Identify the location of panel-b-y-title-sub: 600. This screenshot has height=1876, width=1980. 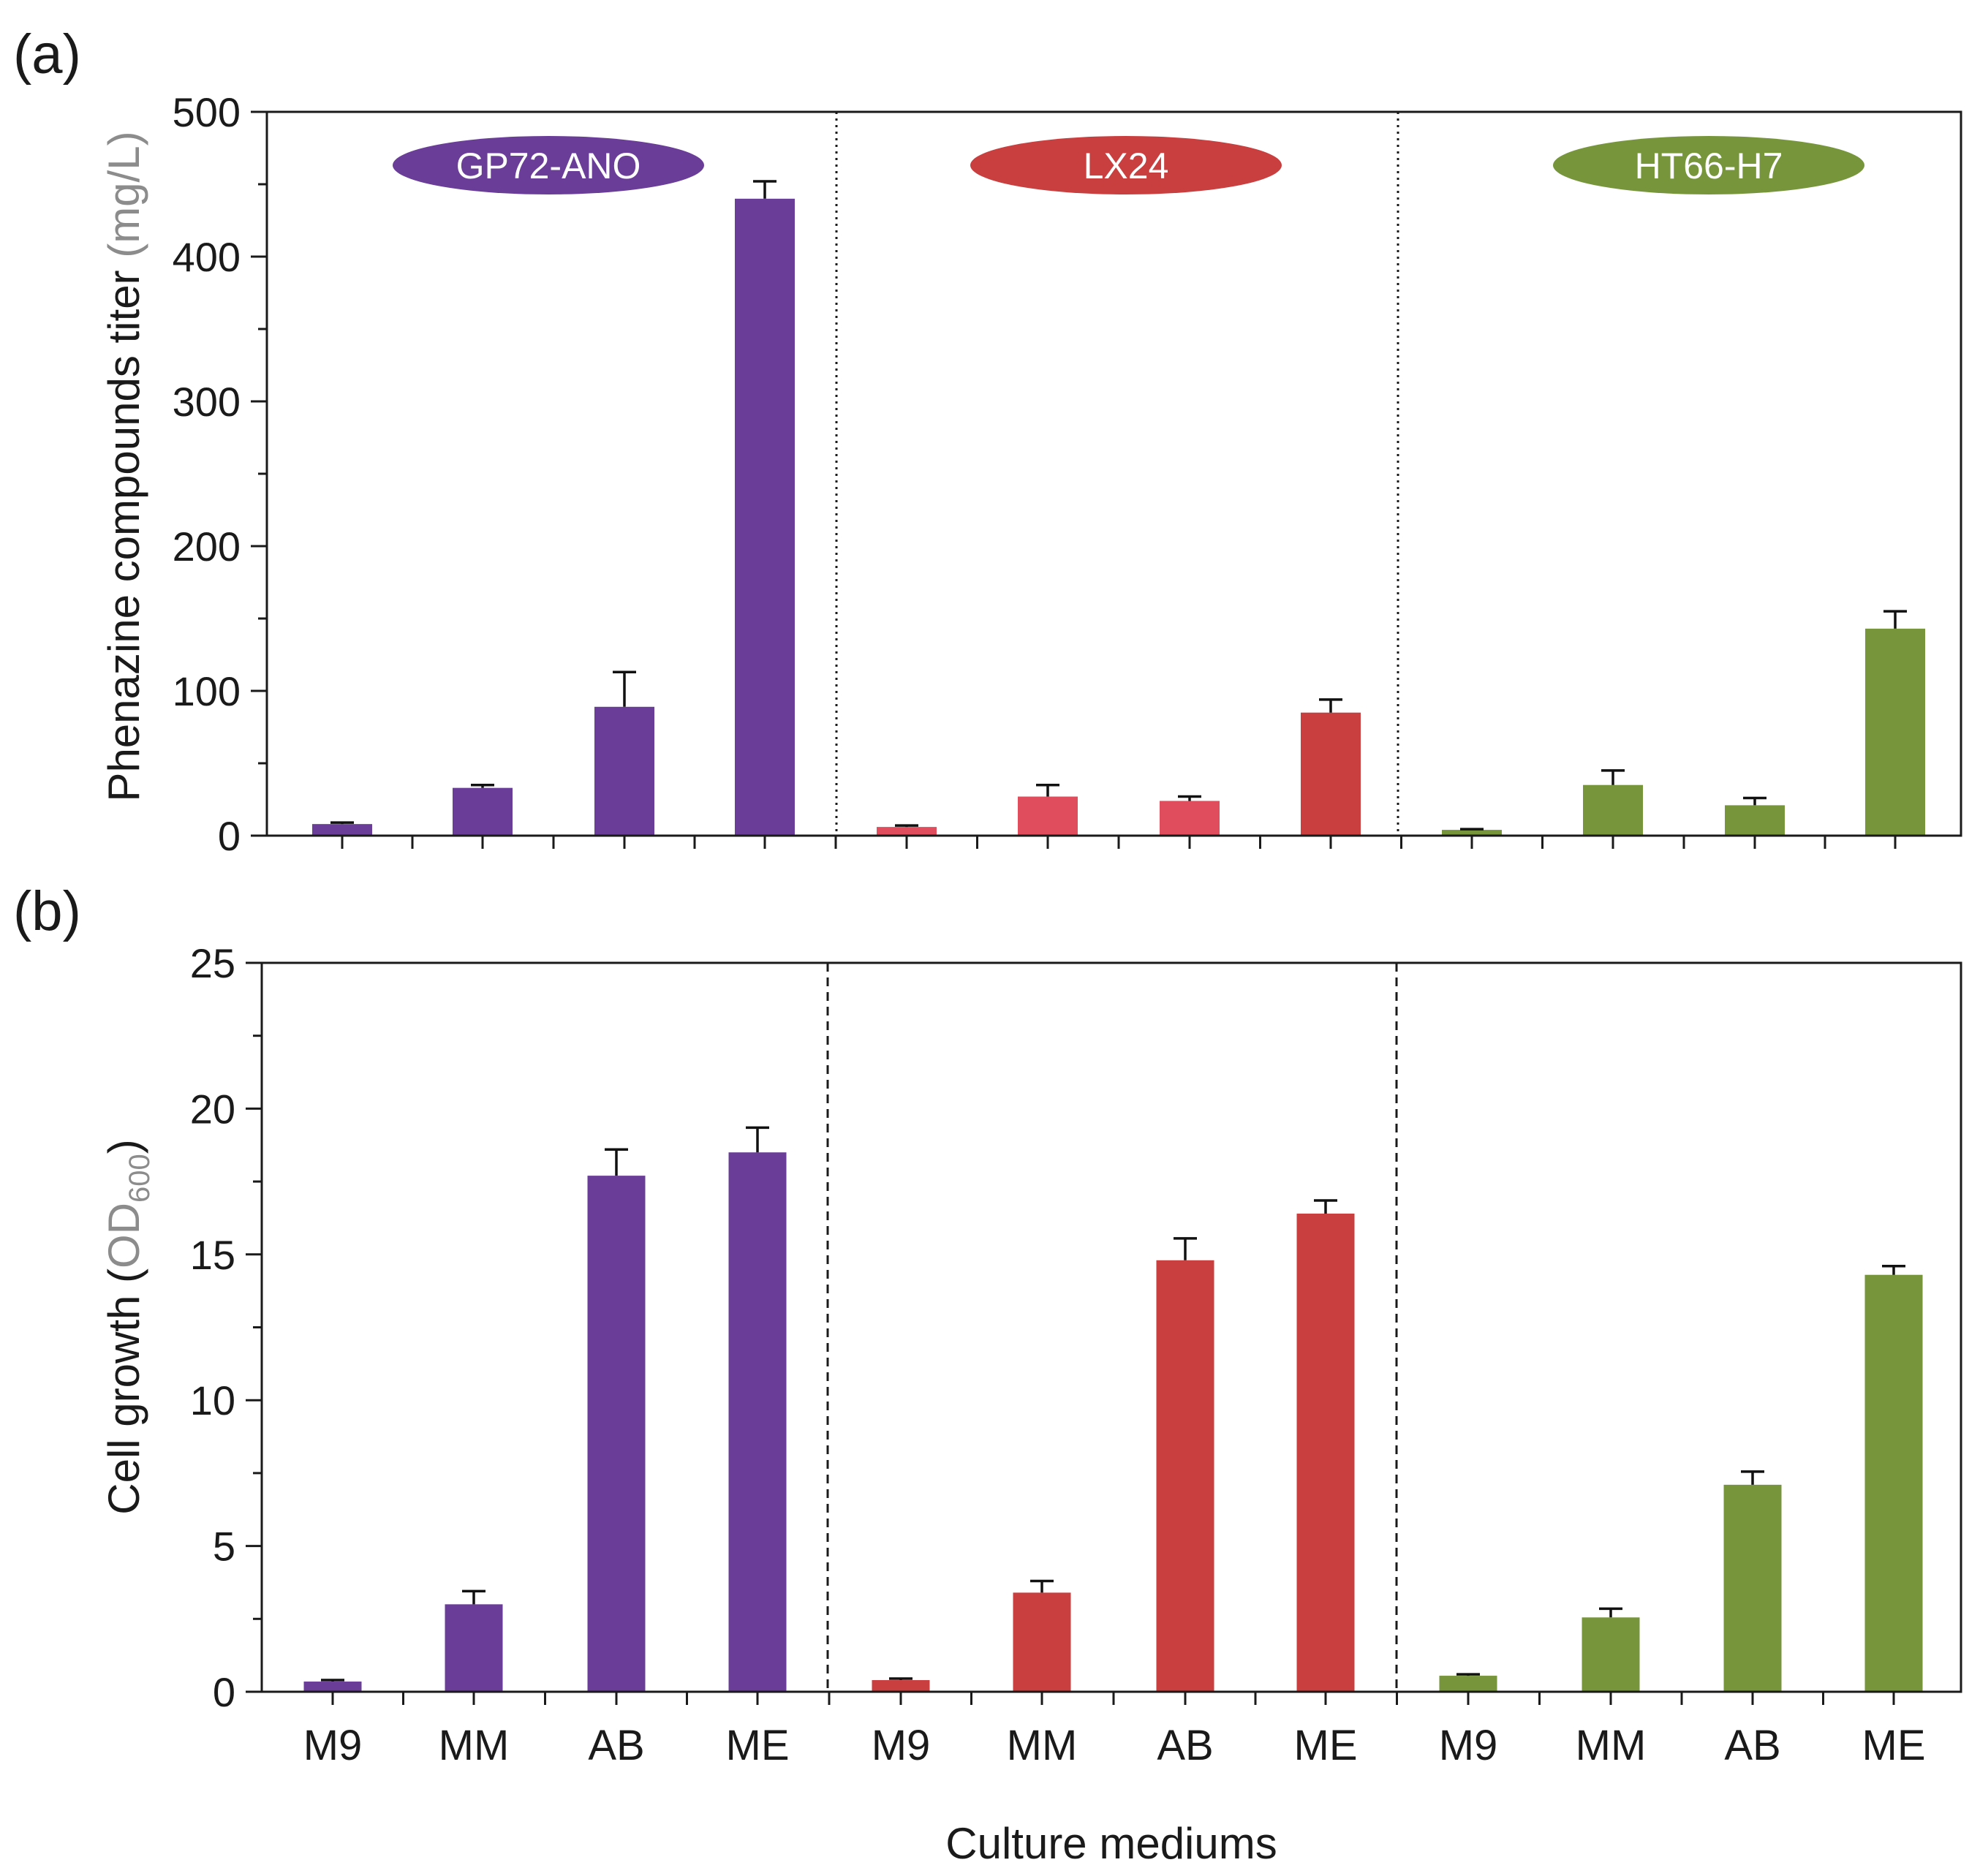
(140, 1178).